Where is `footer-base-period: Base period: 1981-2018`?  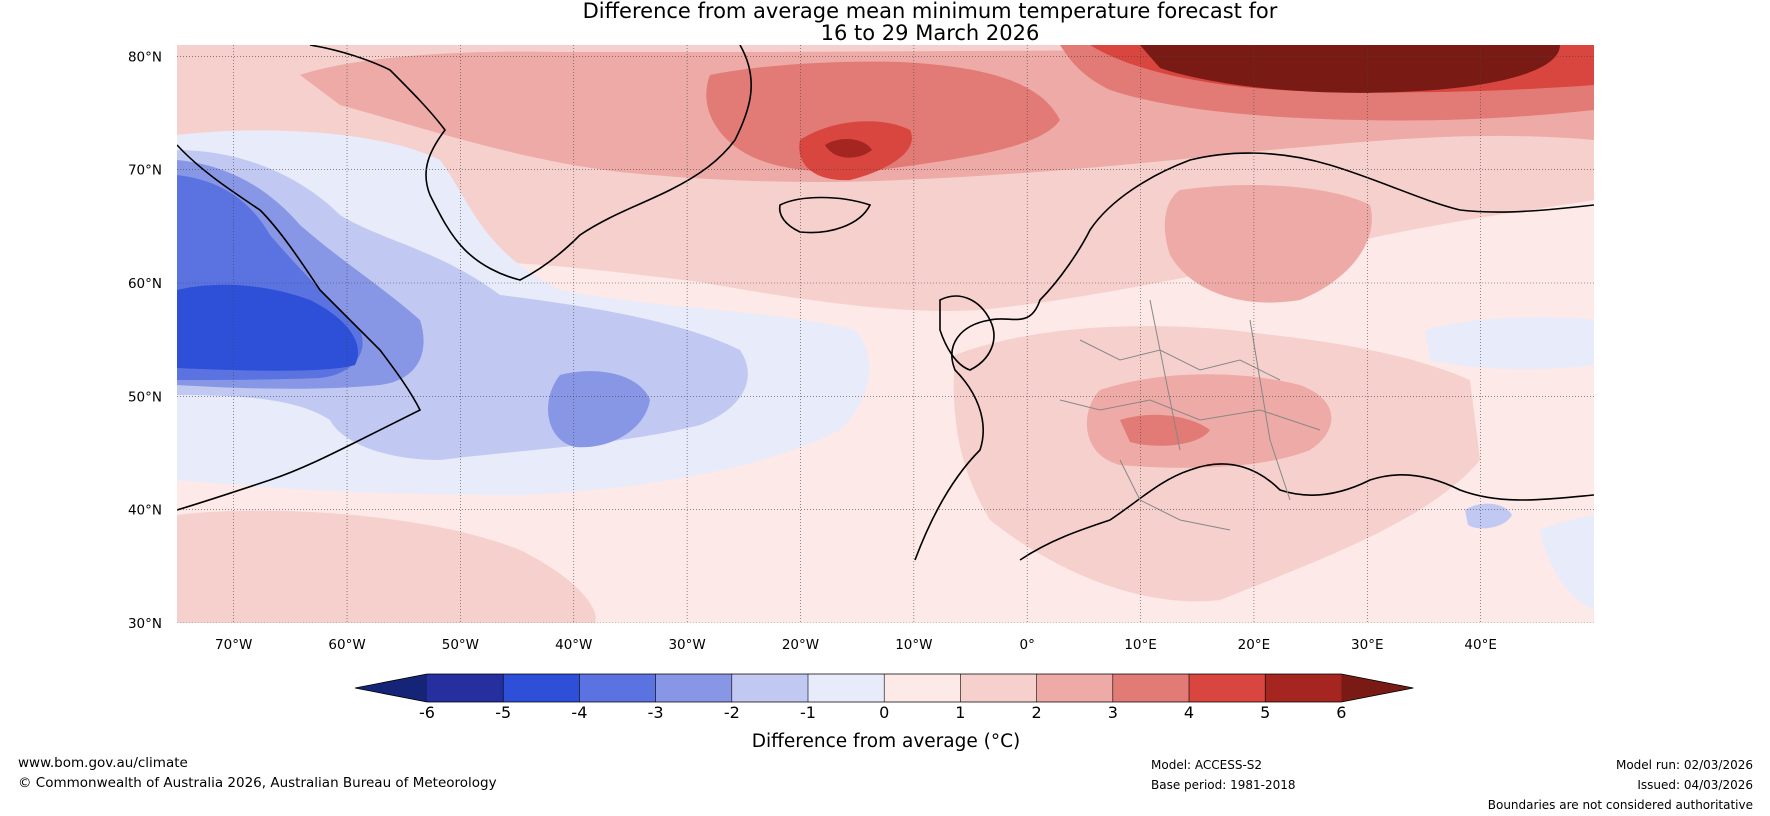 footer-base-period: Base period: 1981-2018 is located at coordinates (1223, 785).